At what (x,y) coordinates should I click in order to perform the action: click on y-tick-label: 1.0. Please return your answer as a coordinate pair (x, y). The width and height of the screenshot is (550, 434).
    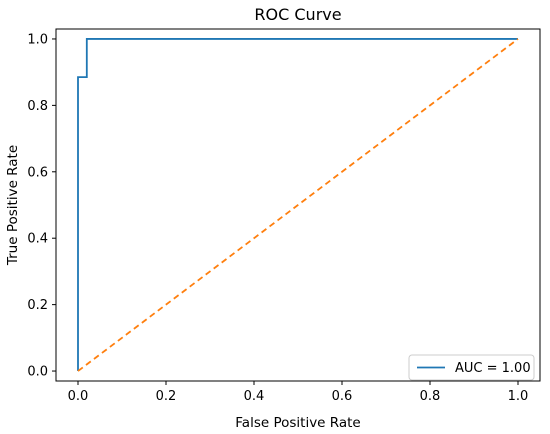
    Looking at the image, I should click on (37, 39).